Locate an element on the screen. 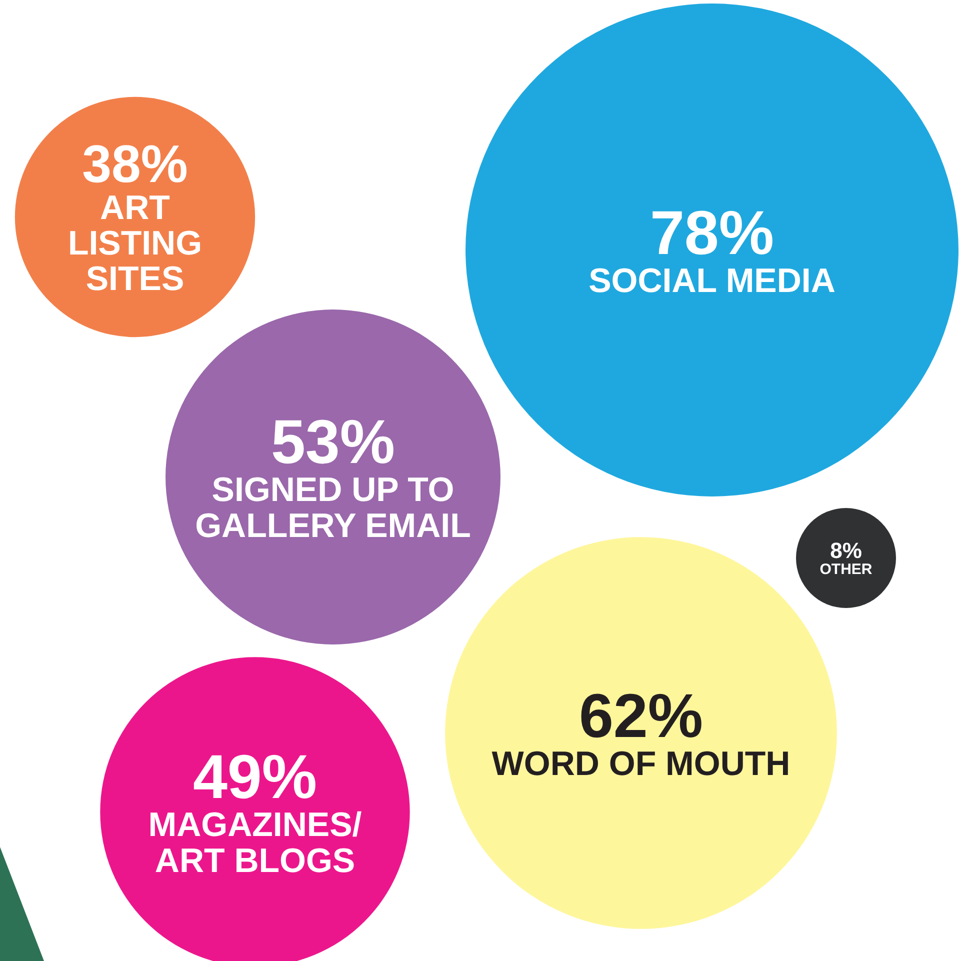  category-label: OTHER is located at coordinates (846, 569).